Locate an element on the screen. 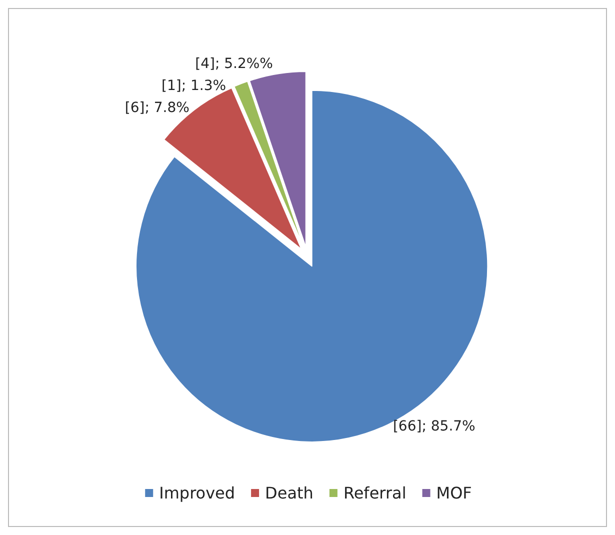 Image resolution: width=615 pixels, height=535 pixels. data-label: [1]; 1.3% is located at coordinates (194, 86).